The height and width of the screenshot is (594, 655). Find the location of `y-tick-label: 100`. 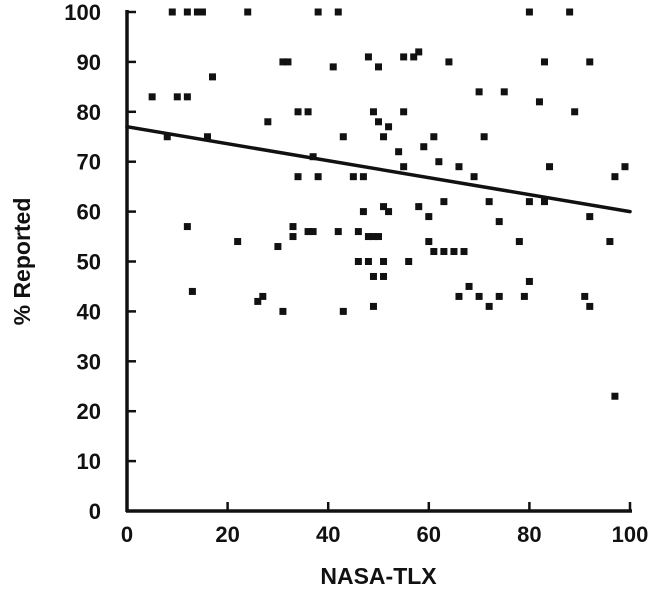

y-tick-label: 100 is located at coordinates (82, 12).